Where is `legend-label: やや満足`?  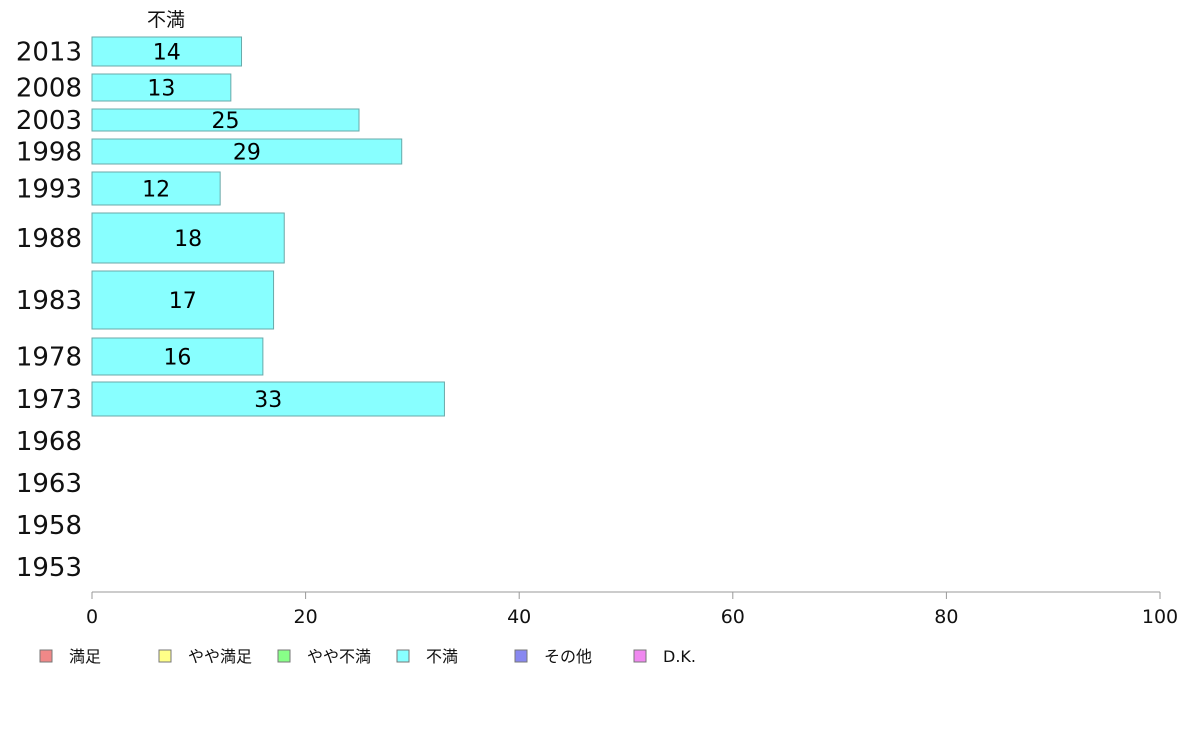
legend-label: やや満足 is located at coordinates (220, 656).